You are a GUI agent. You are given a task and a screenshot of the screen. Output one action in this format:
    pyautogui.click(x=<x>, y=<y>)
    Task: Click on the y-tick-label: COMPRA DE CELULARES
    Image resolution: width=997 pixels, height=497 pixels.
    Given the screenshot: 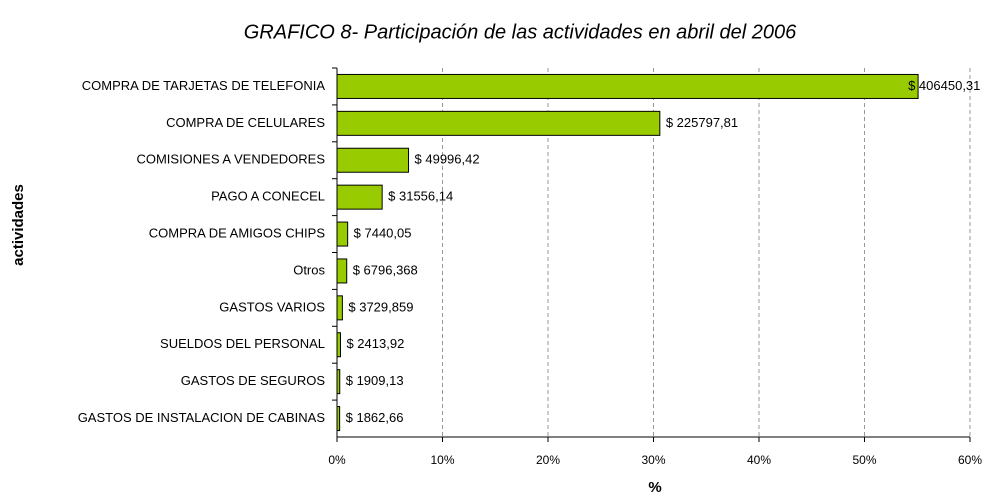 What is the action you would take?
    pyautogui.click(x=245, y=122)
    